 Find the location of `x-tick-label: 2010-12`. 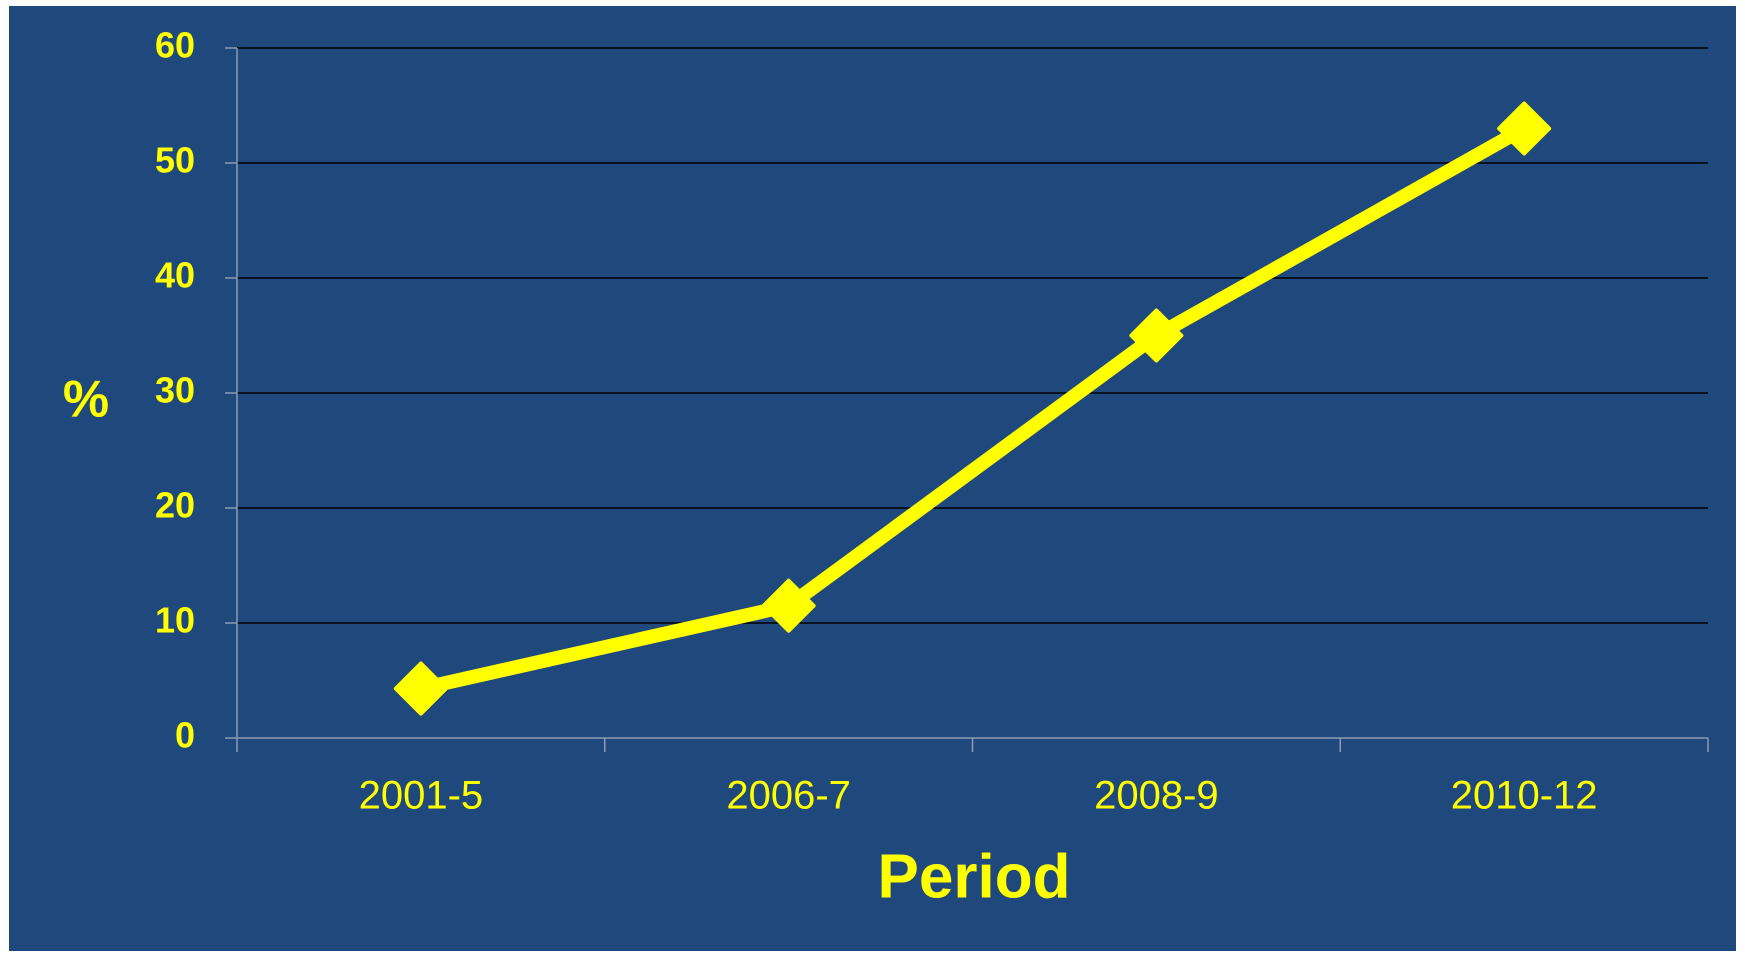

x-tick-label: 2010-12 is located at coordinates (1524, 796).